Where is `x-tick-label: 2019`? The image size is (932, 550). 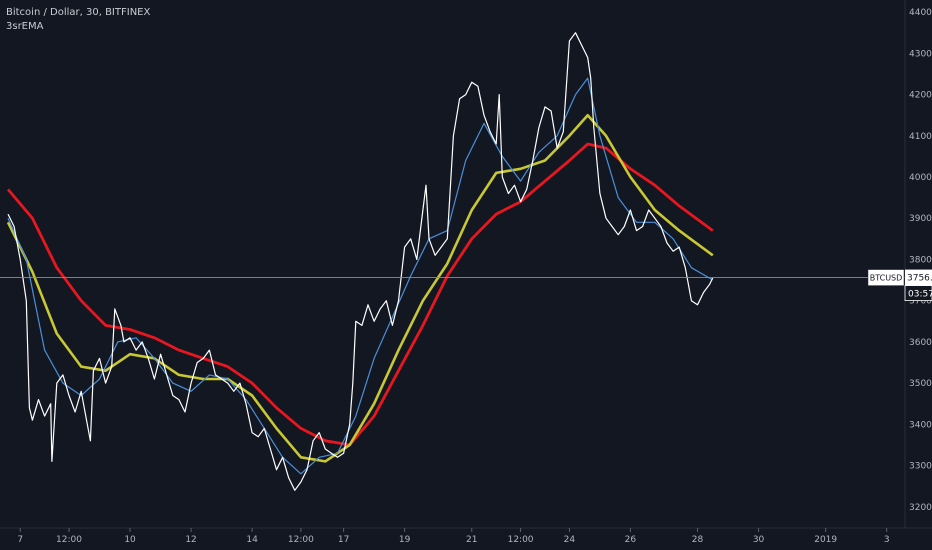
x-tick-label: 2019 is located at coordinates (825, 540).